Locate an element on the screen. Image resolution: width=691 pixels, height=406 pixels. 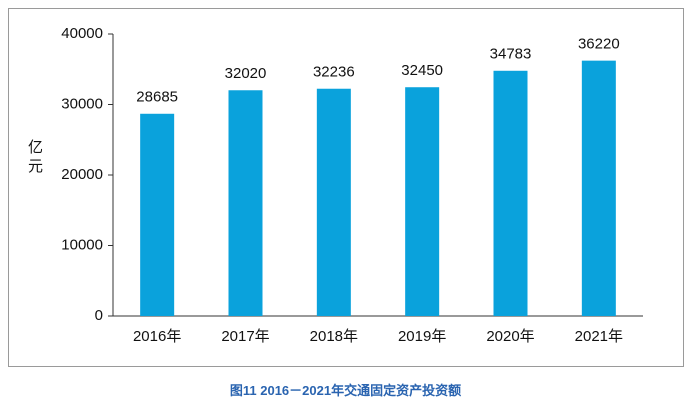
x-tick-label: 2018年 is located at coordinates (334, 336).